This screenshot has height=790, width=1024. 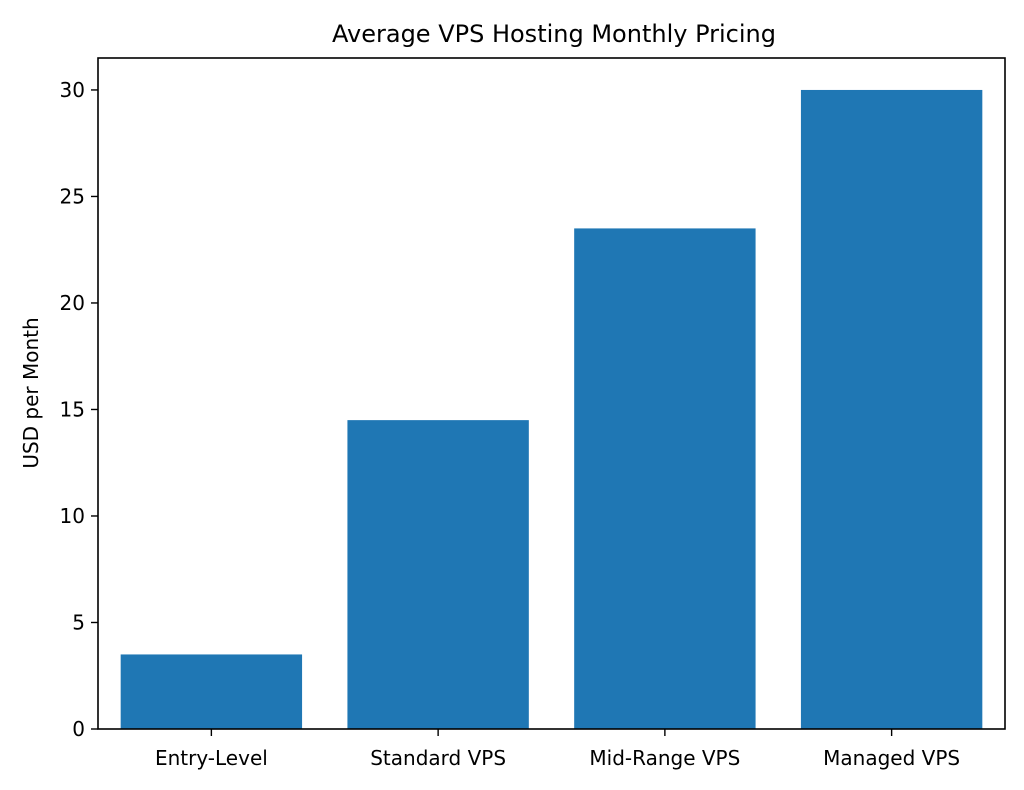 What do you see at coordinates (438, 574) in the screenshot?
I see `bar-standard-vps` at bounding box center [438, 574].